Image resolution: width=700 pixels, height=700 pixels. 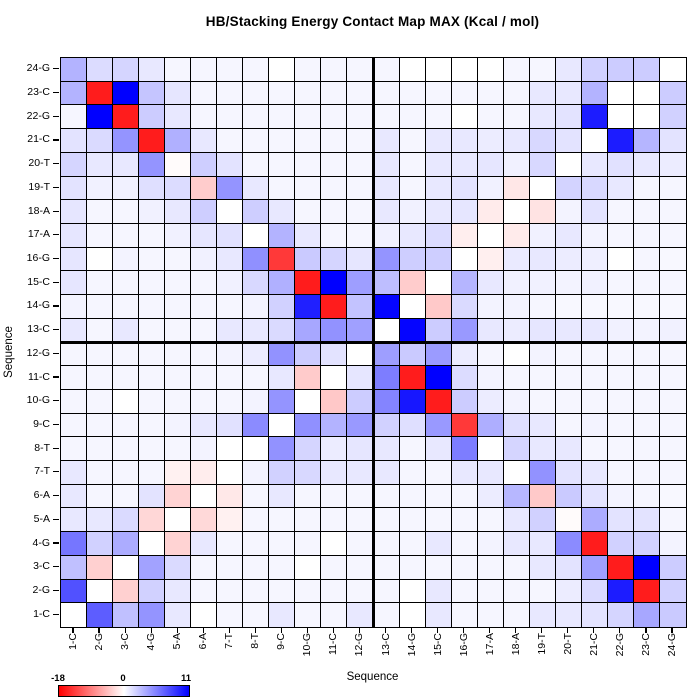 I want to click on x-axis-label: 14-G, so click(x=411, y=645).